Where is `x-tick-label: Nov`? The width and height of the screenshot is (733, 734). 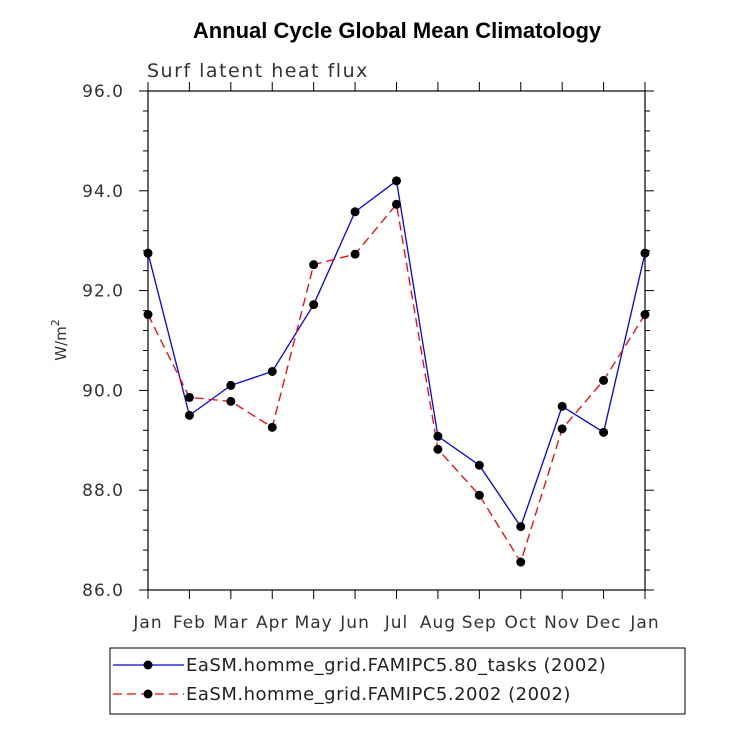
x-tick-label: Nov is located at coordinates (562, 623).